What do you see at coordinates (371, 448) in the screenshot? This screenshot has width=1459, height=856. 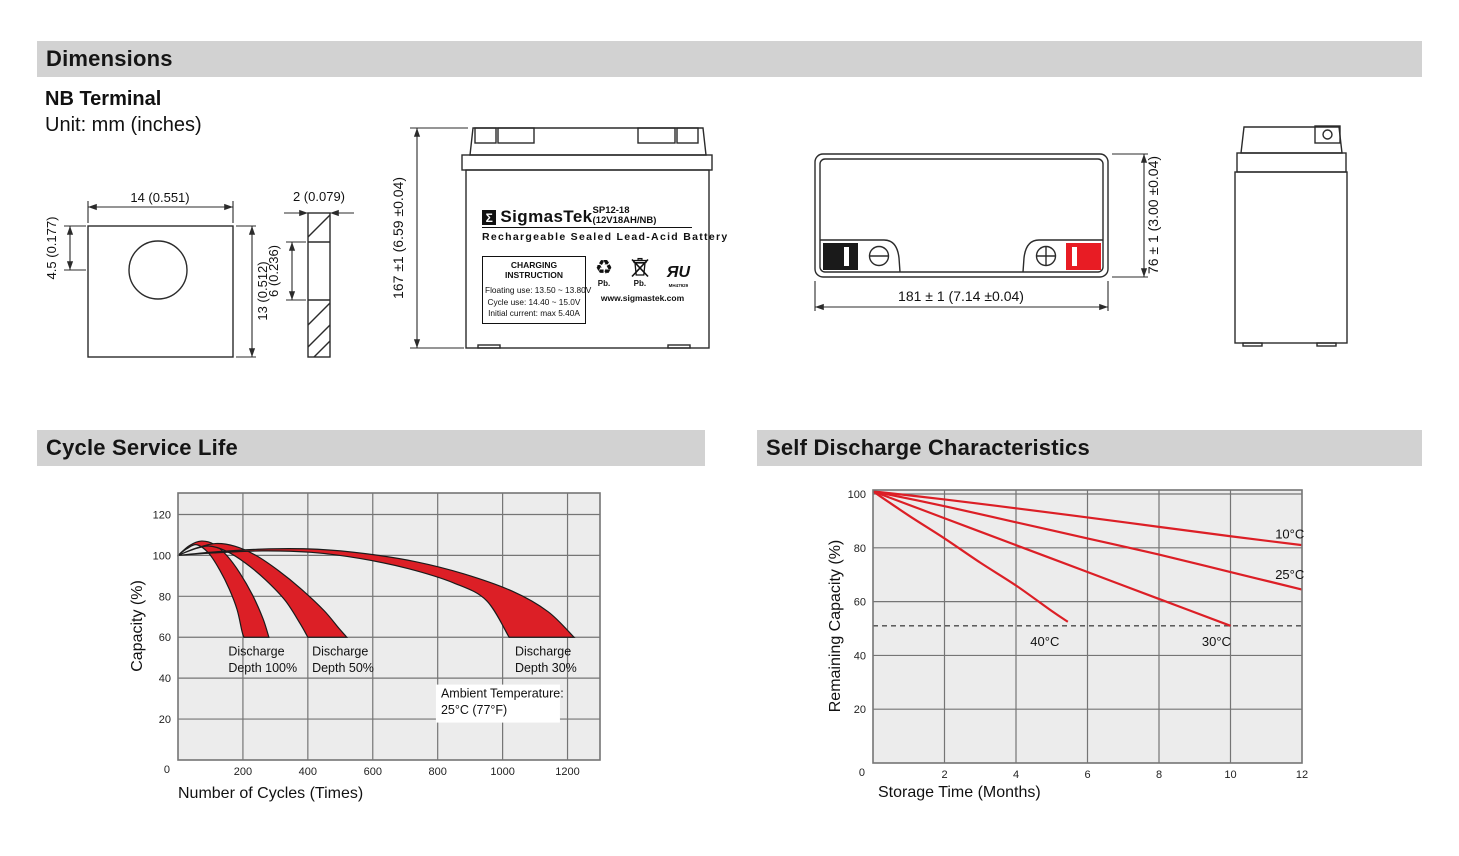 I see `cycle-life-section-bar: Cycle Service Life` at bounding box center [371, 448].